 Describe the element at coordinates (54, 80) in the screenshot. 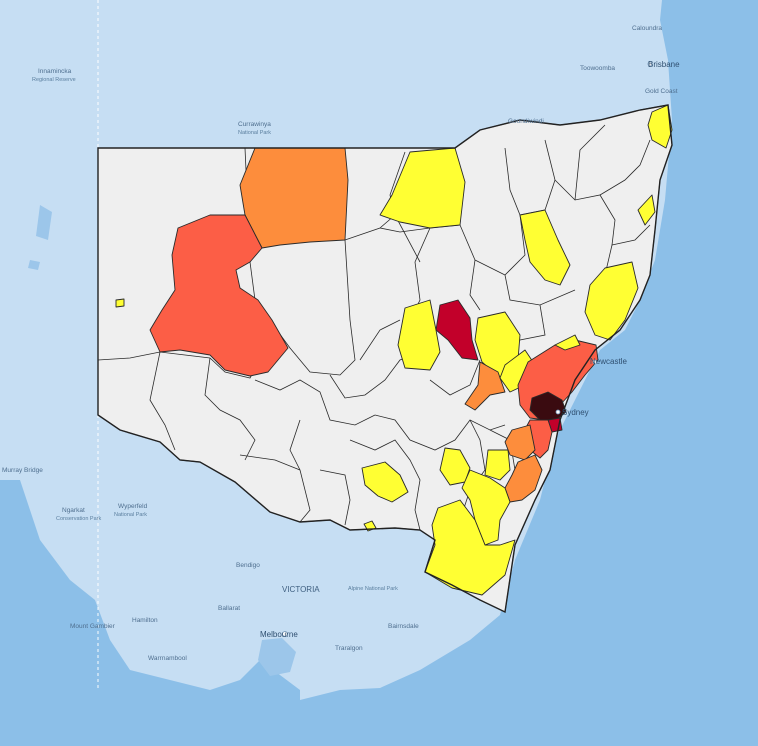

I see `label-regional-reserve: Regional Reserve` at that location.